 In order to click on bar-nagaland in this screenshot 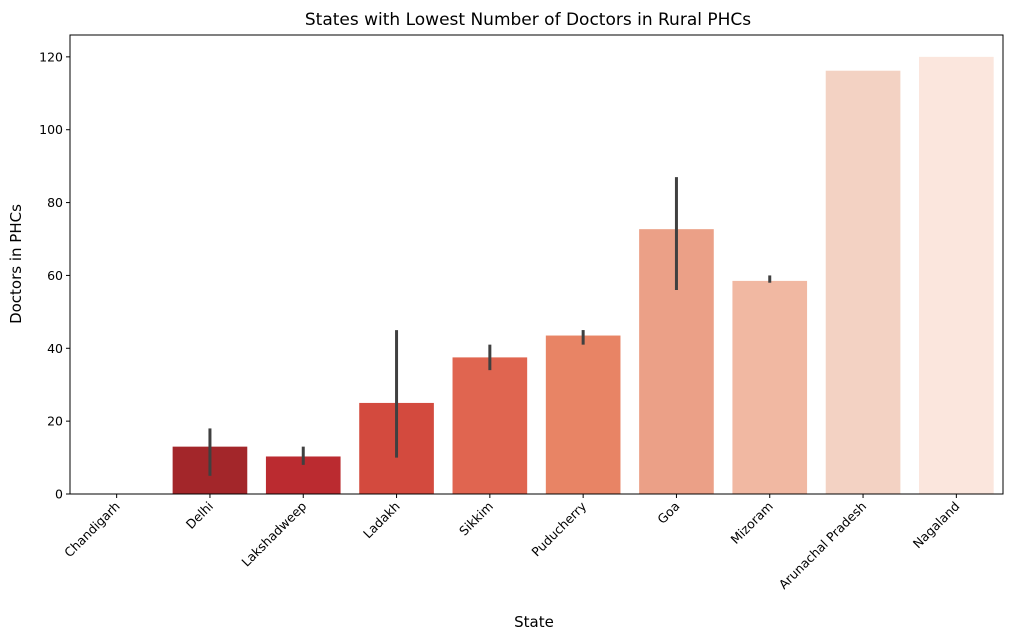, I will do `click(956, 275)`.